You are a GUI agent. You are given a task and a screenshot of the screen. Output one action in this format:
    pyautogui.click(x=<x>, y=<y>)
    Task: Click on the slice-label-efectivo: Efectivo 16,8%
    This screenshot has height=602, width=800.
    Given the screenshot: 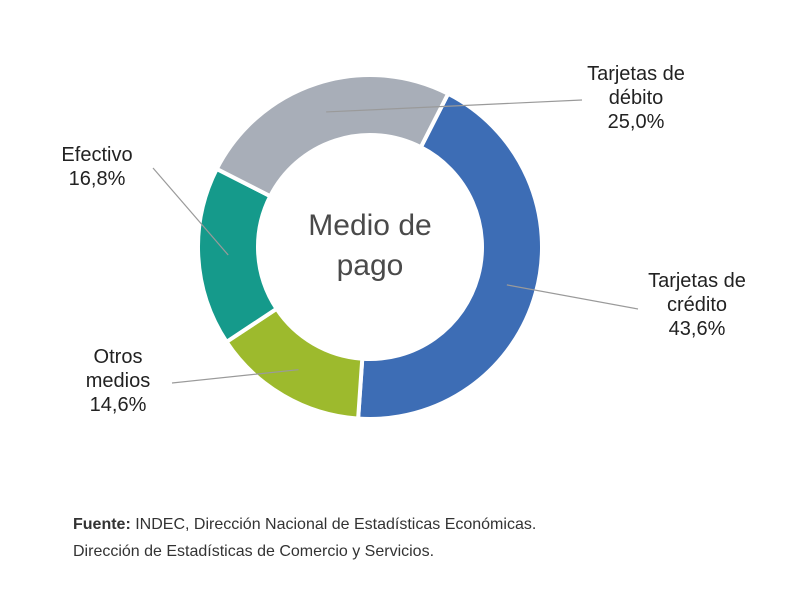 What is the action you would take?
    pyautogui.click(x=96, y=167)
    